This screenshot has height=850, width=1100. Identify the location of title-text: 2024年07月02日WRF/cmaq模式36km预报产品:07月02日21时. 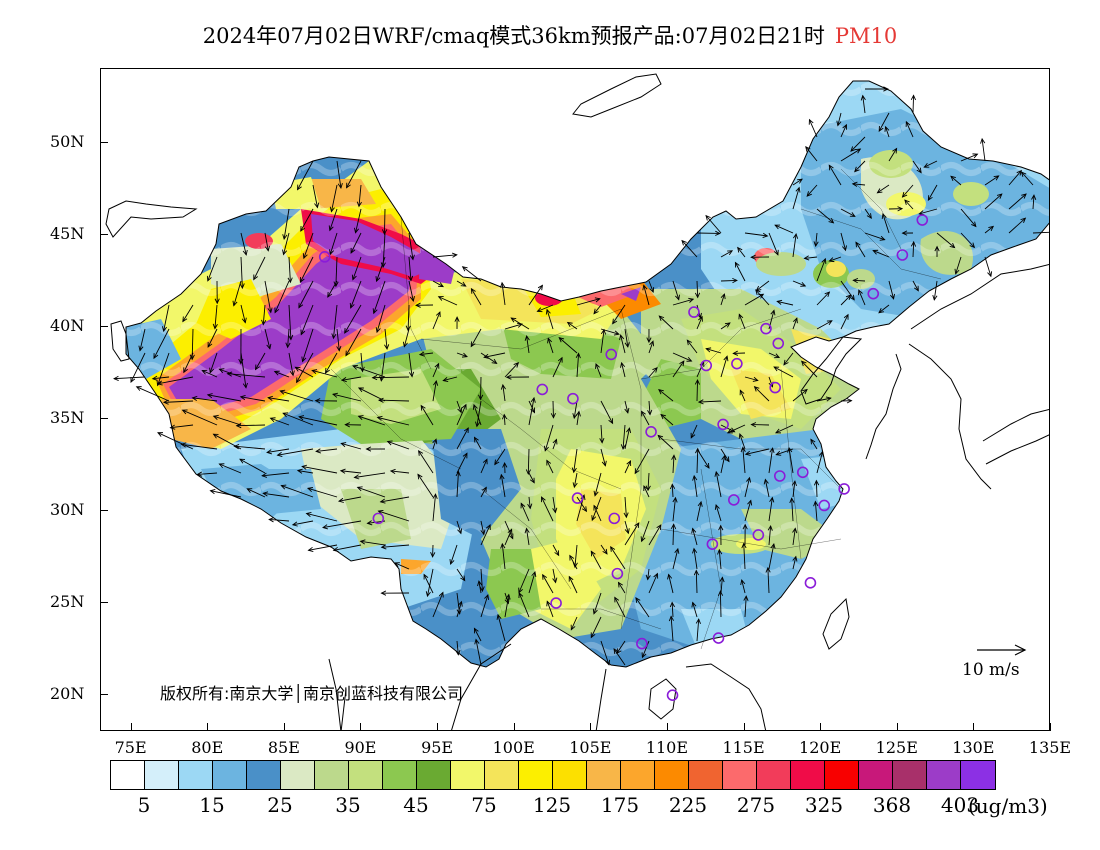
(513, 36).